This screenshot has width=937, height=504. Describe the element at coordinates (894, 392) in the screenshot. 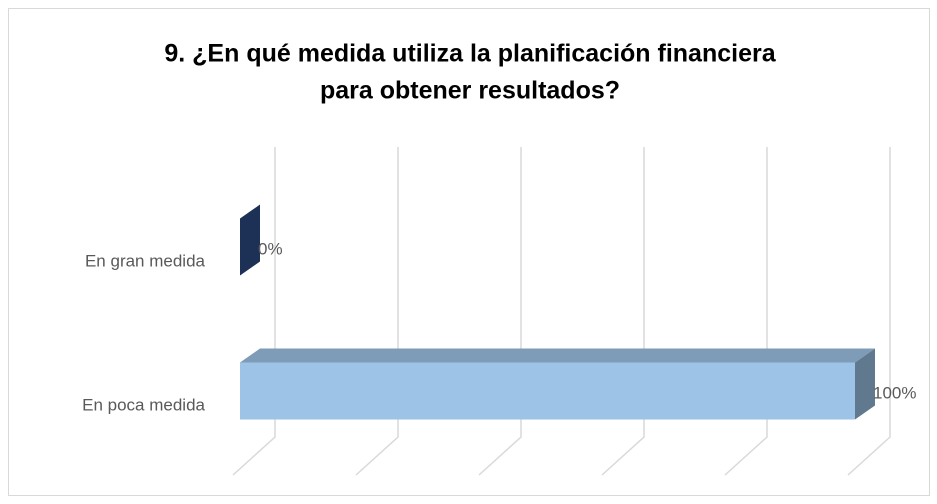

I see `value-label: 100%` at that location.